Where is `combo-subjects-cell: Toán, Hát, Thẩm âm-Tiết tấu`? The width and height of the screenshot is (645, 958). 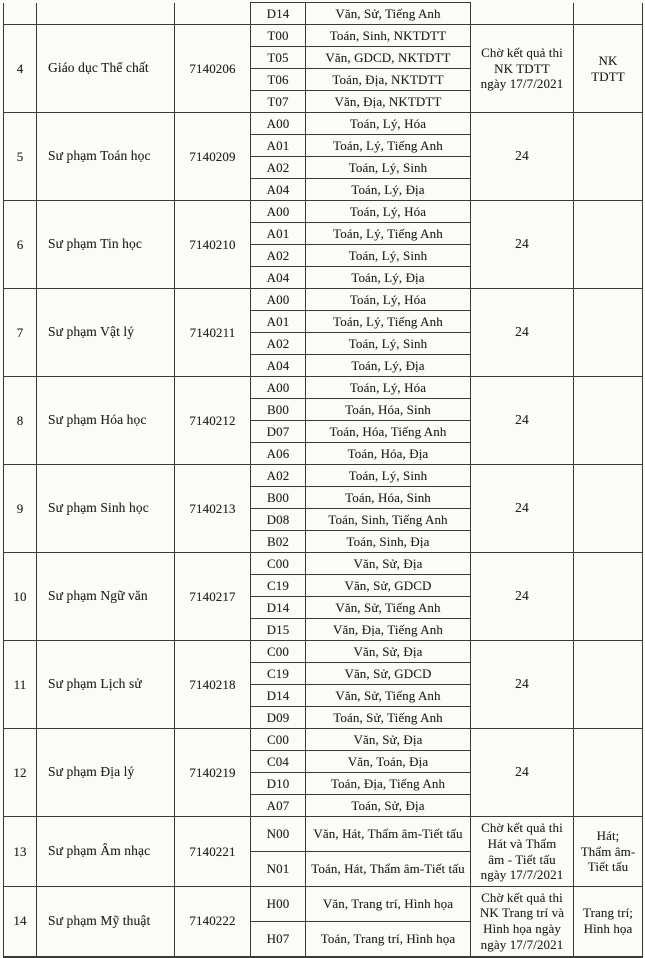 combo-subjects-cell: Toán, Hát, Thẩm âm-Tiết tấu is located at coordinates (388, 869).